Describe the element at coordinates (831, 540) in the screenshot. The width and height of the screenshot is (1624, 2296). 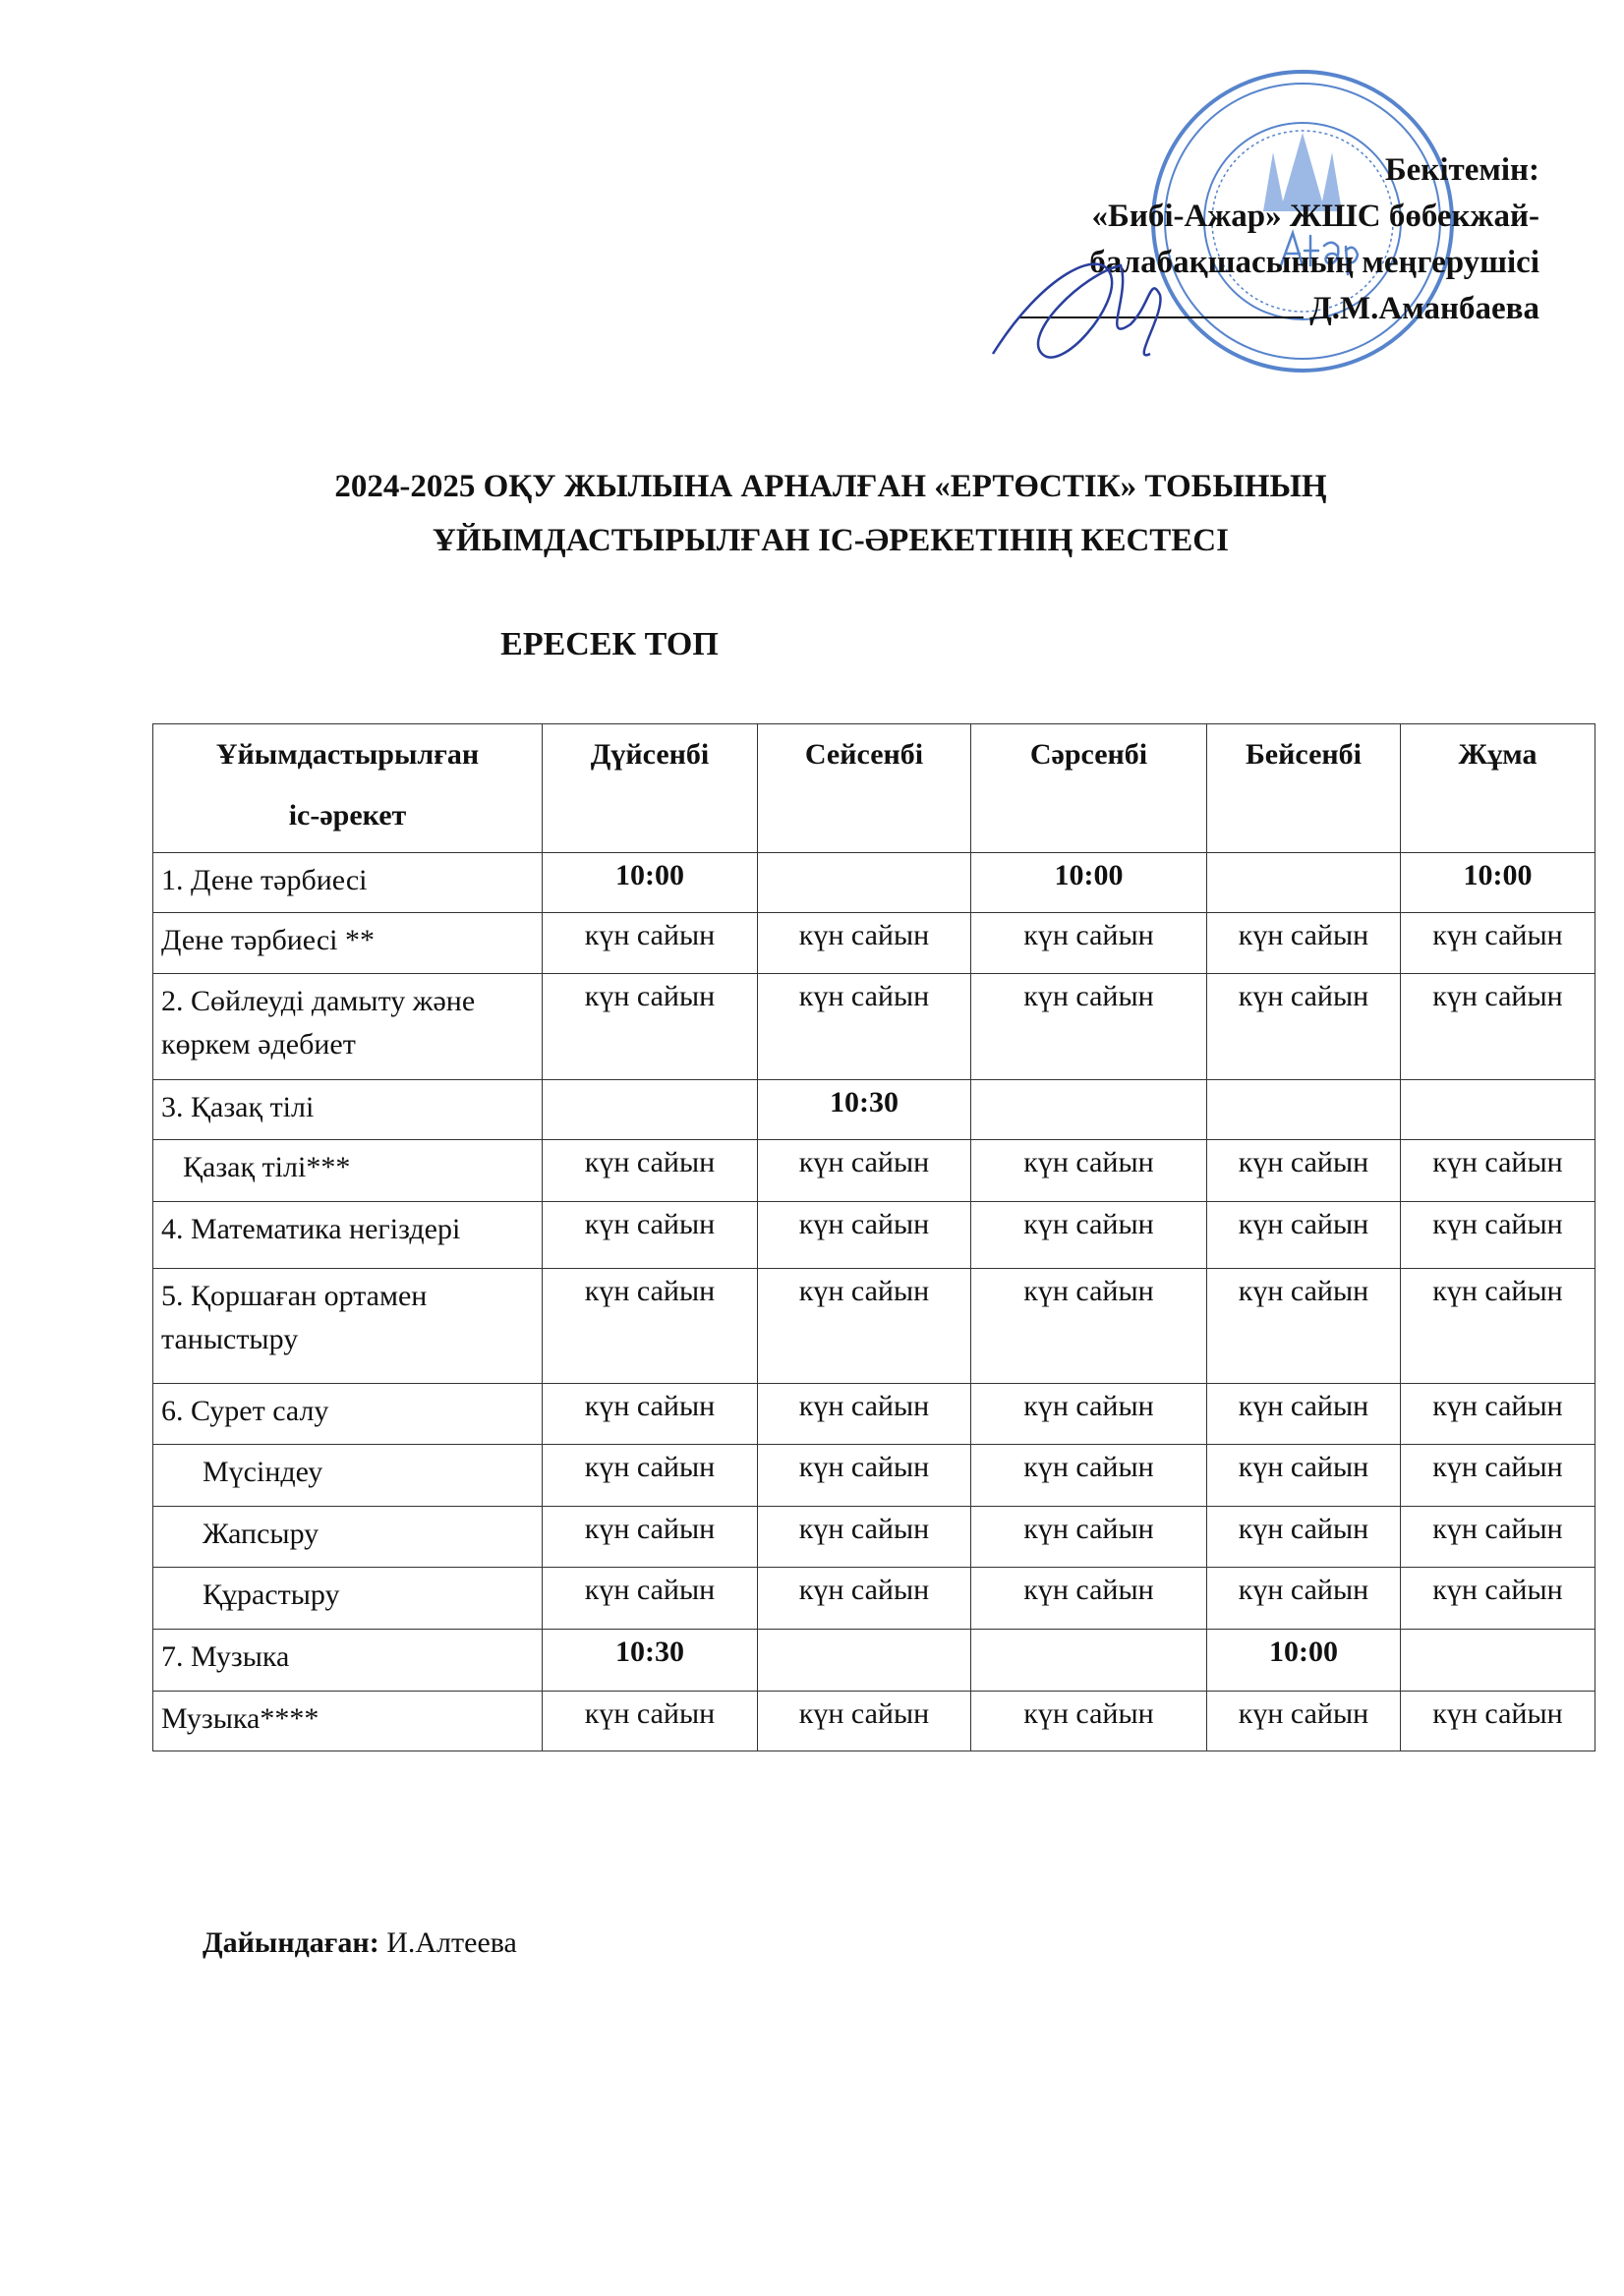
I see `title-line-2: ҰЙЫМДАСТЫРЫЛҒАН ІС-ӘРЕКЕТІНІҢ КЕСТЕСІ` at that location.